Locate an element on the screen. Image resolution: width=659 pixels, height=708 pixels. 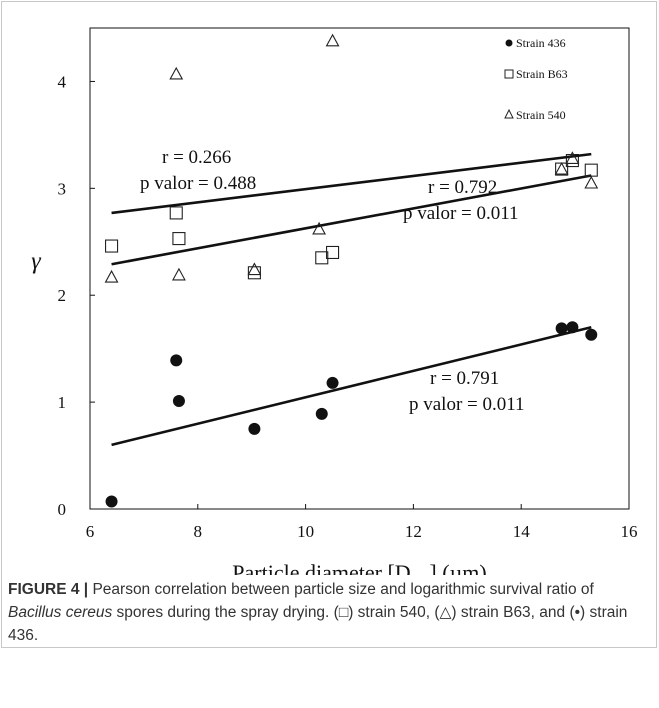
y-tick-label: 0 is located at coordinates (62, 509).